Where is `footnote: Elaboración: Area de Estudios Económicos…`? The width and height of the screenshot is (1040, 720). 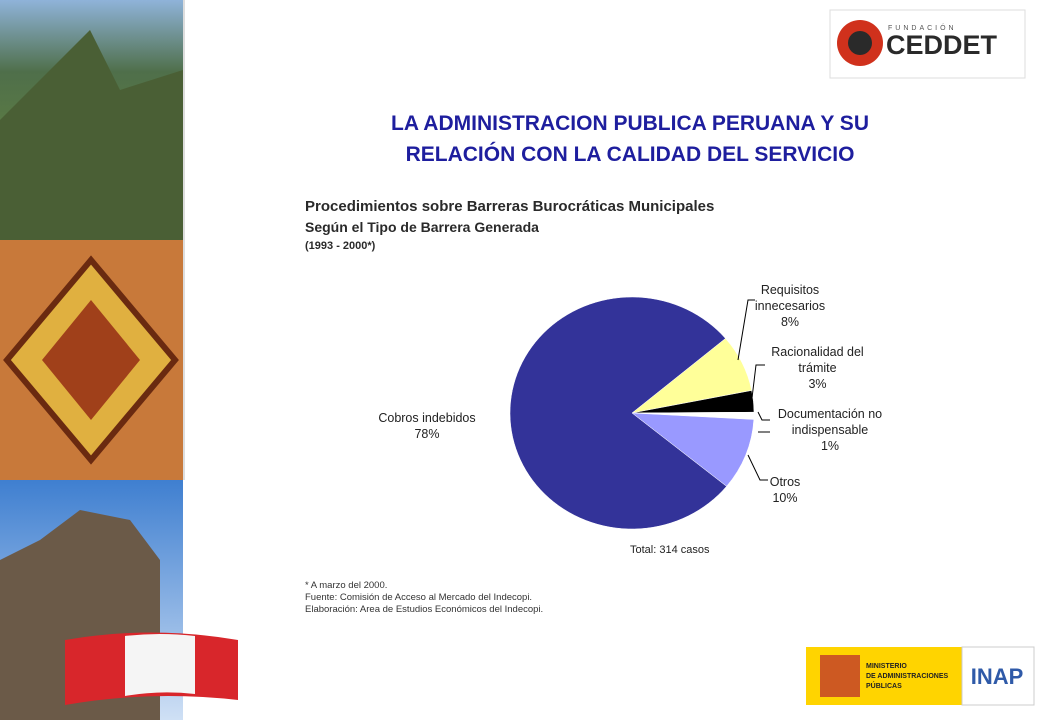 footnote: Elaboración: Area de Estudios Económicos… is located at coordinates (424, 609).